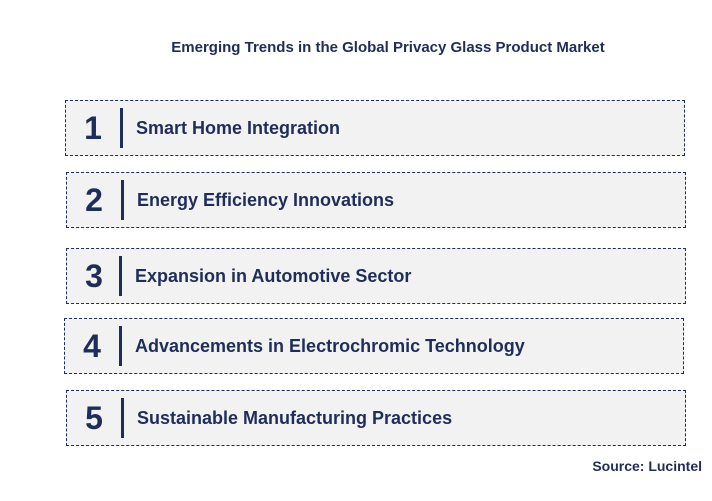 The height and width of the screenshot is (501, 712). I want to click on trend-number: 4, so click(92, 345).